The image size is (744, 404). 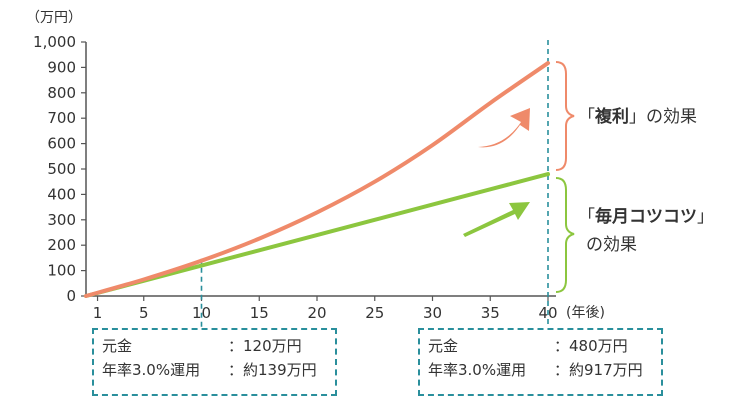 I want to click on y-axis-unit: （万円）, so click(x=54, y=18).